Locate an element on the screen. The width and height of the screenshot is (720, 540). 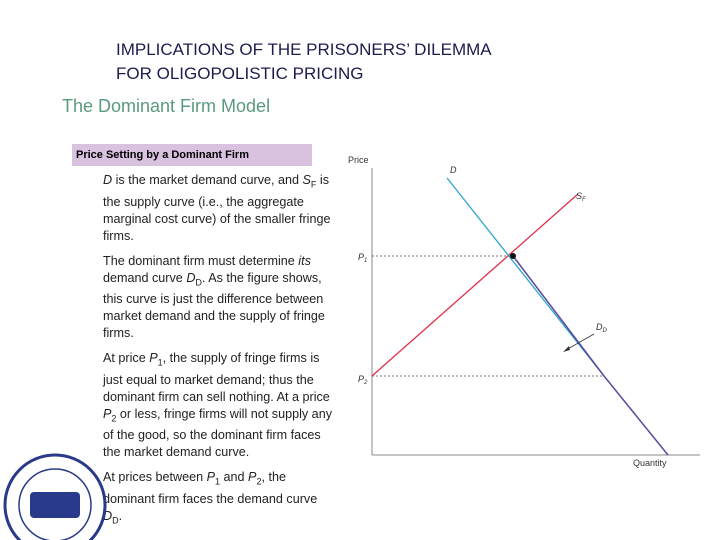
price-label: P1 is located at coordinates (362, 258).